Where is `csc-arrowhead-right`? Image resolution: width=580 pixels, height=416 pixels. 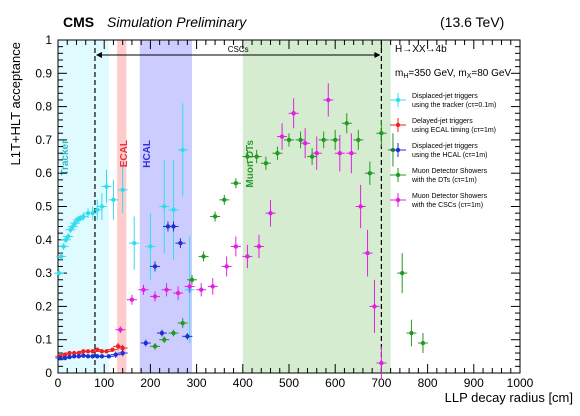
csc-arrowhead-right is located at coordinates (377, 55).